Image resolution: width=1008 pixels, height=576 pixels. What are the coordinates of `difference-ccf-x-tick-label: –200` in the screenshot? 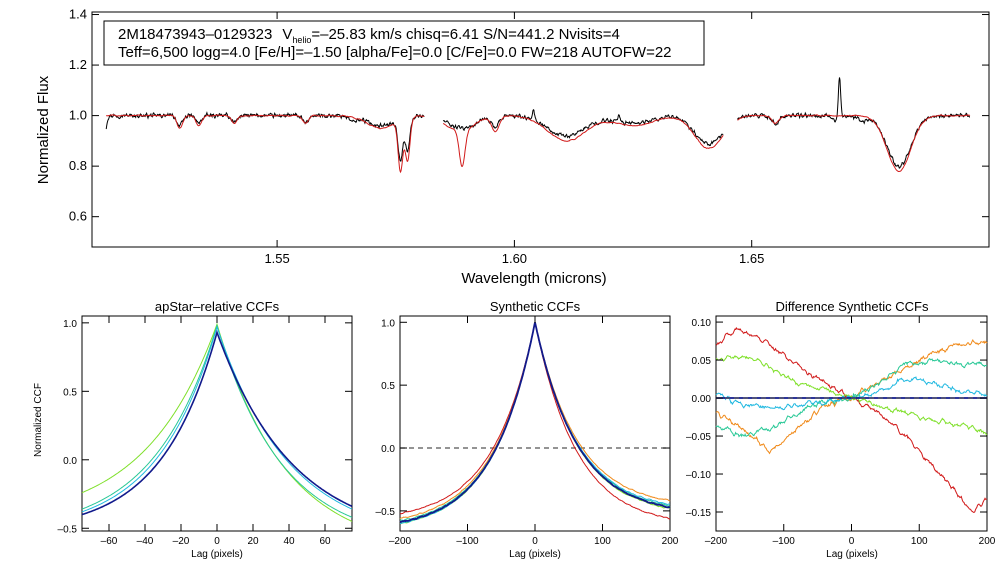 It's located at (716, 541).